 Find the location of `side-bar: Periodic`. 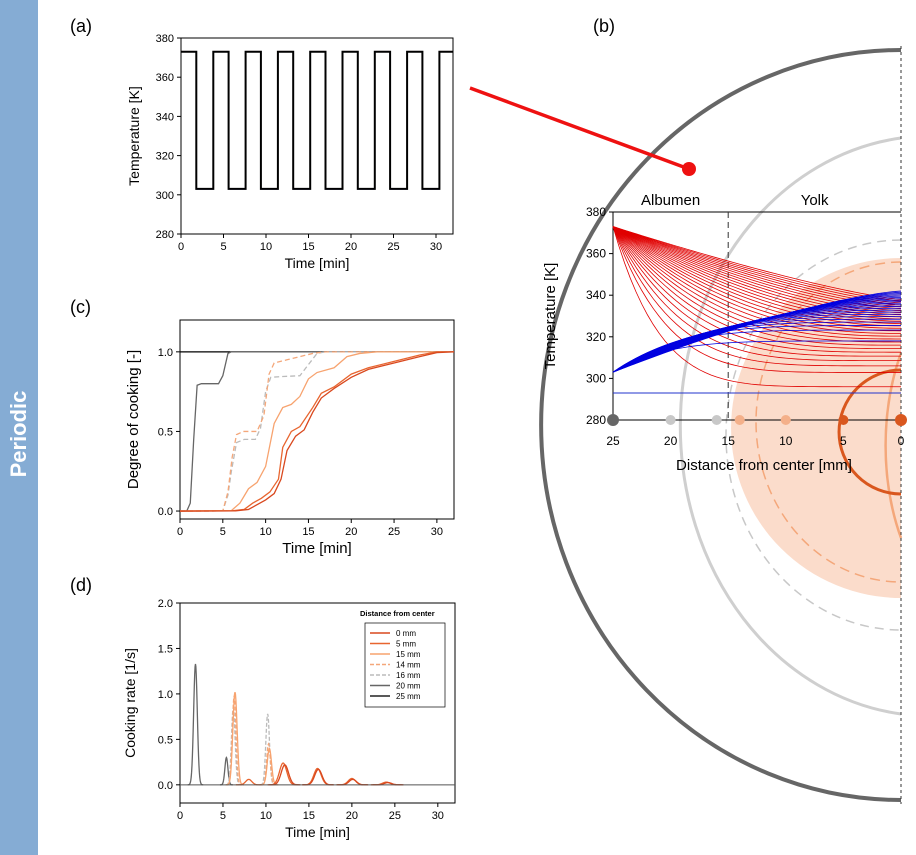

side-bar: Periodic is located at coordinates (19, 427).